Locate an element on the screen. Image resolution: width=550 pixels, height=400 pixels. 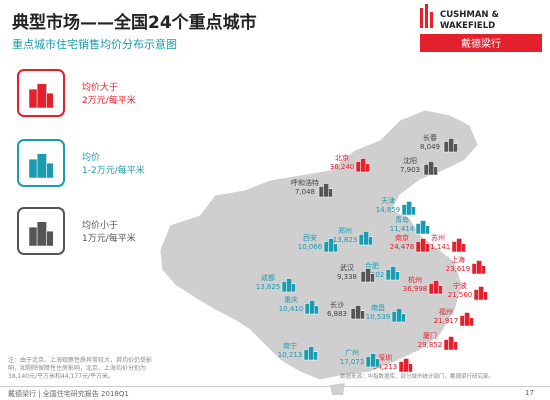
city-price: 7,048 is located at coordinates (305, 192).